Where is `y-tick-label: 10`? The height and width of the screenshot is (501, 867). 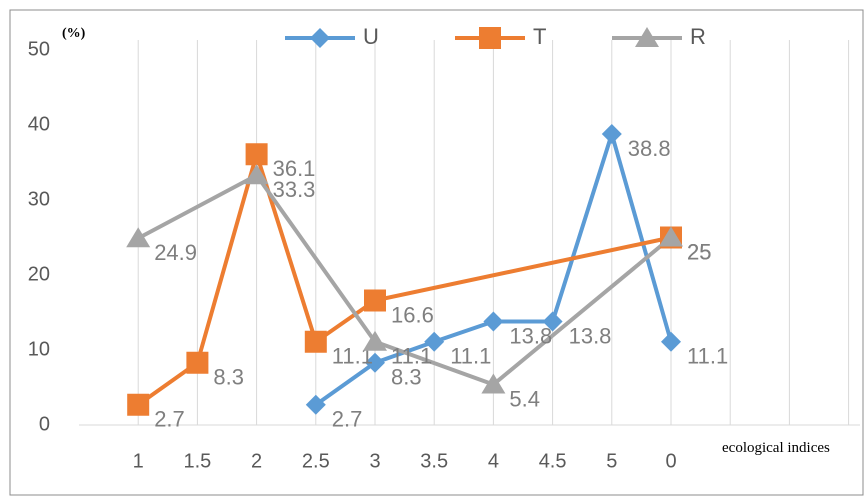 y-tick-label: 10 is located at coordinates (39, 349).